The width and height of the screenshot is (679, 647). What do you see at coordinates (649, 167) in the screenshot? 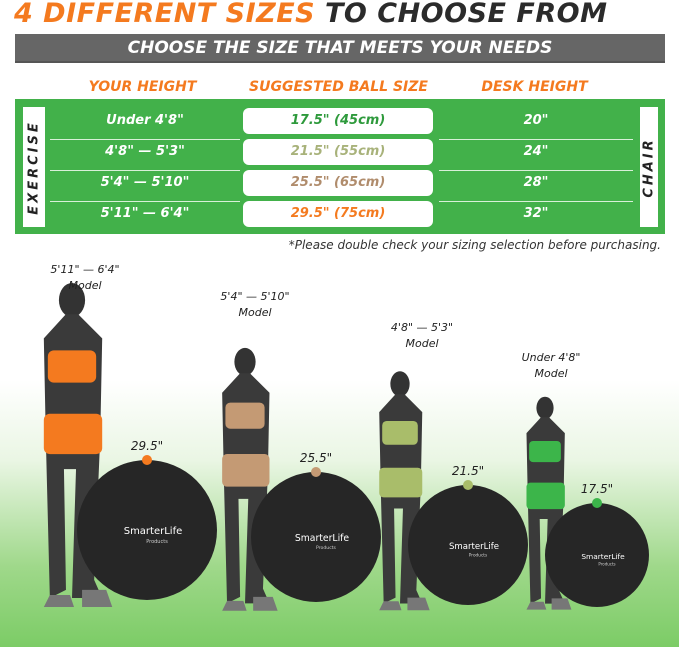
I see `chair-label: CHAIR` at bounding box center [649, 167].